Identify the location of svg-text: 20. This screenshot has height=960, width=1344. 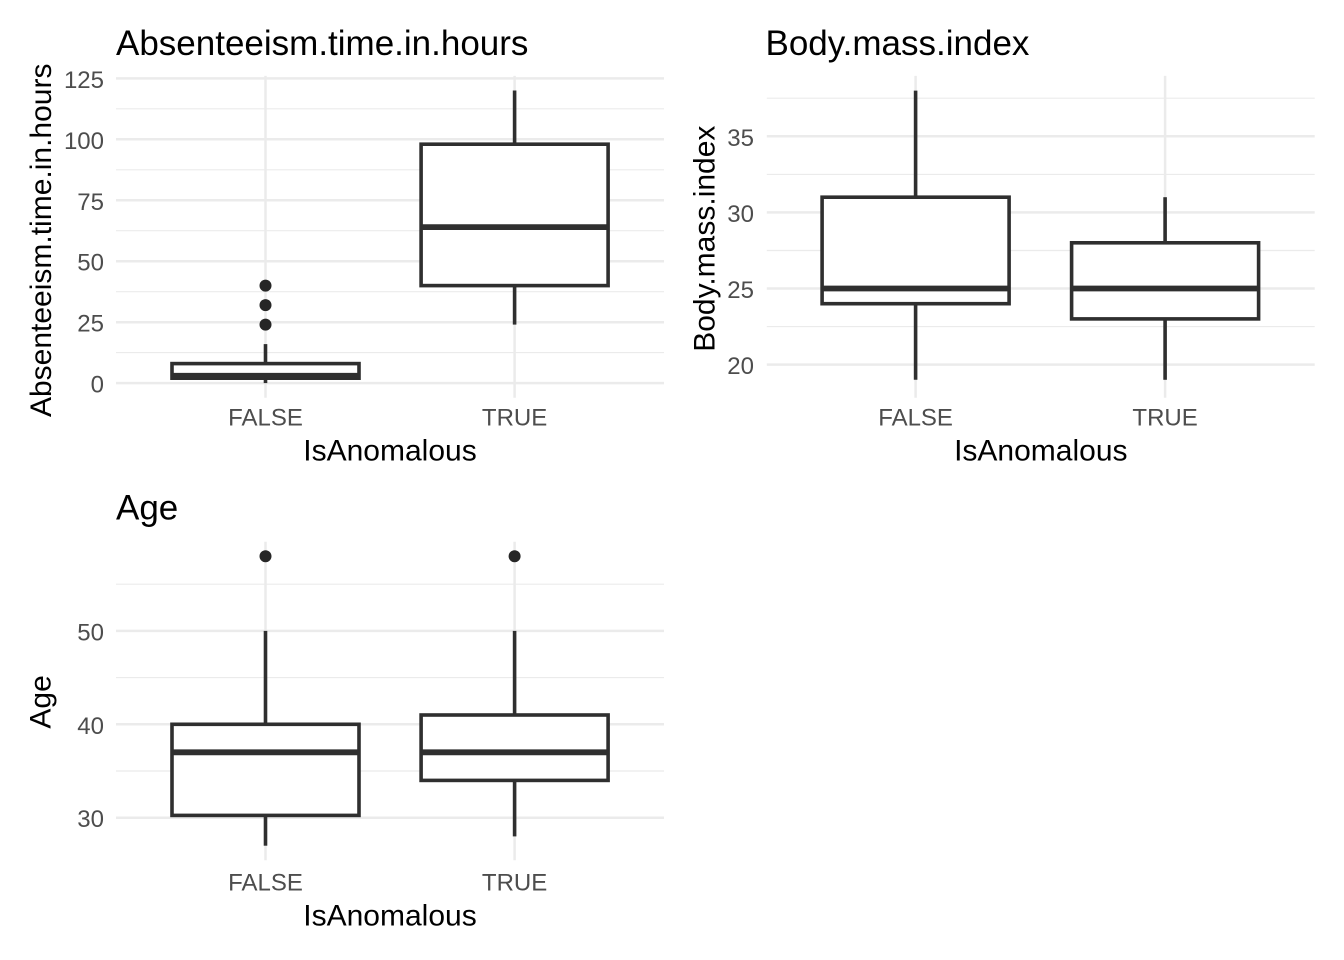
(740, 366).